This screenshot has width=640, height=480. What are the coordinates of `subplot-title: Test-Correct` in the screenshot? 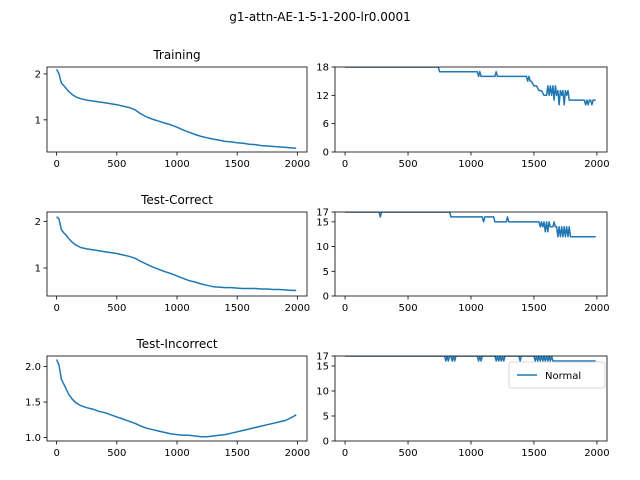 It's located at (176, 200).